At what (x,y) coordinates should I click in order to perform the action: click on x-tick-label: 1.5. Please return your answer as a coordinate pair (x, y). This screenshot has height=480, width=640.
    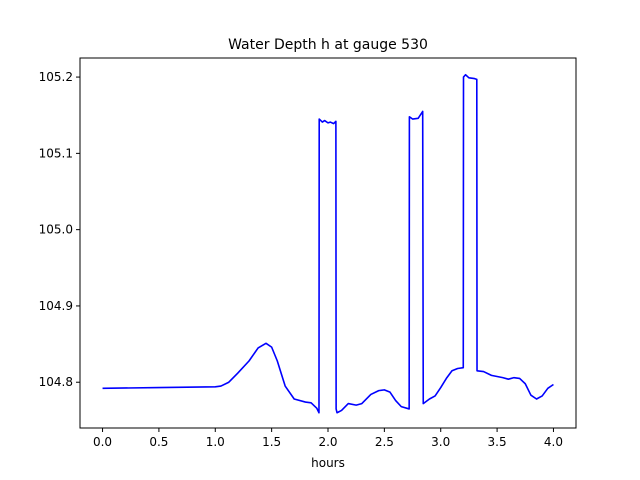
    Looking at the image, I should click on (271, 442).